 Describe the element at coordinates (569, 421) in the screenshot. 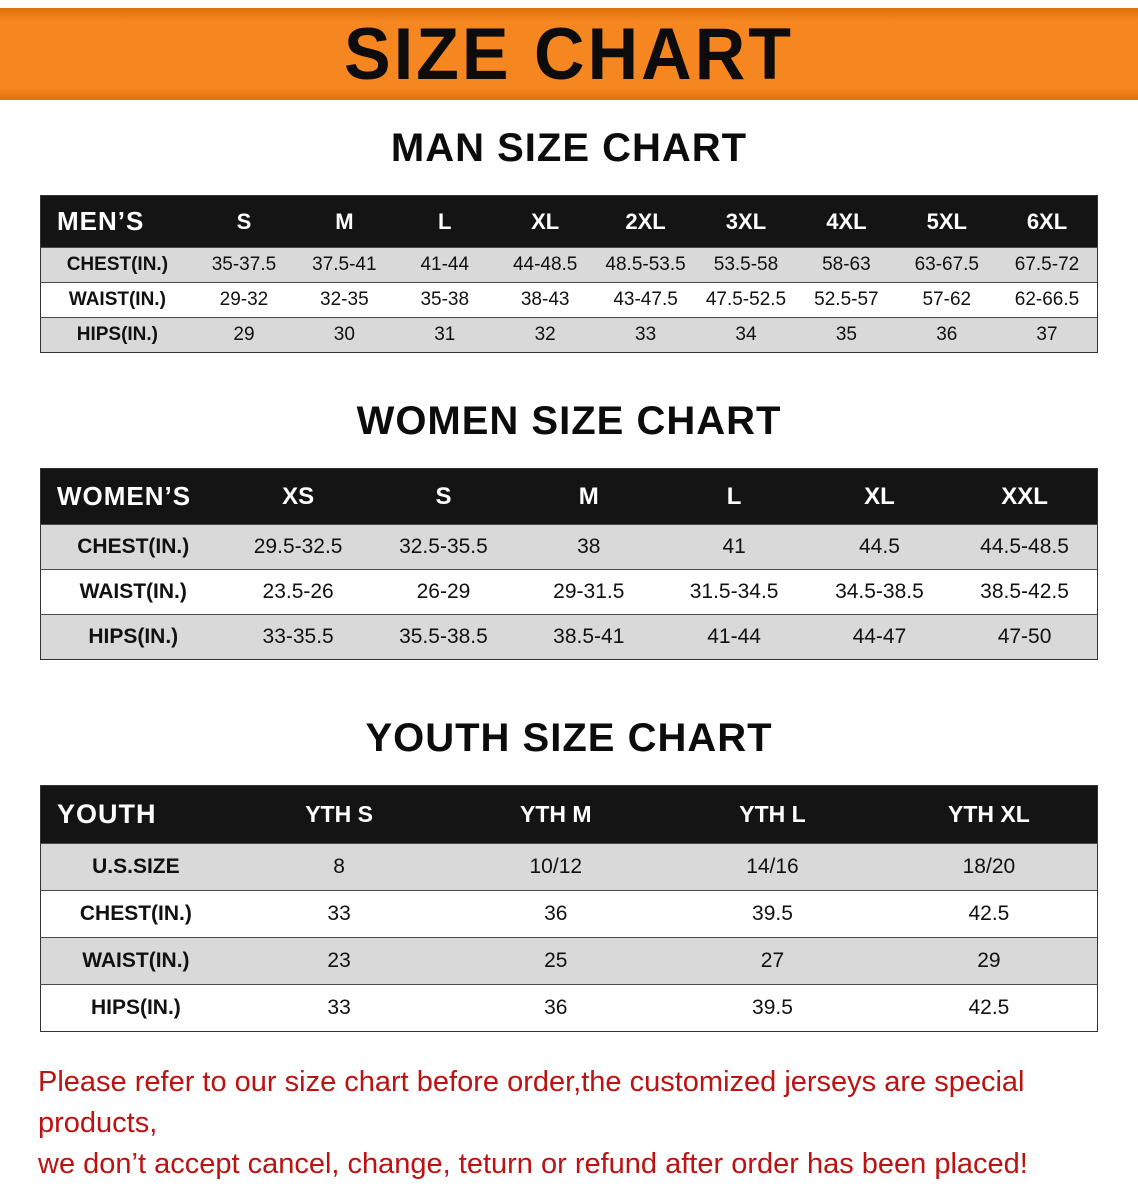

I see `women-size-chart-heading: WOMEN SIZE CHART` at that location.